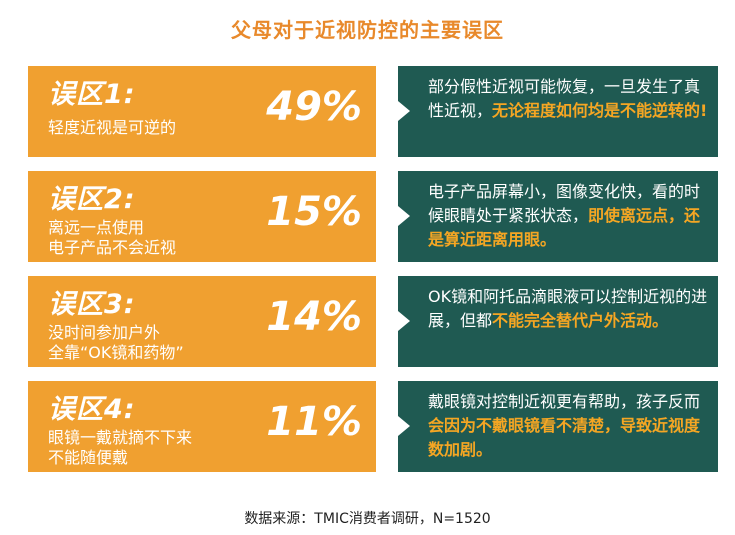 The image size is (735, 535). Describe the element at coordinates (564, 203) in the screenshot. I see `explanation-plain: 电子产品屏幕小，图像变化快，看的时候眼睛处于紧张状态，` at that location.